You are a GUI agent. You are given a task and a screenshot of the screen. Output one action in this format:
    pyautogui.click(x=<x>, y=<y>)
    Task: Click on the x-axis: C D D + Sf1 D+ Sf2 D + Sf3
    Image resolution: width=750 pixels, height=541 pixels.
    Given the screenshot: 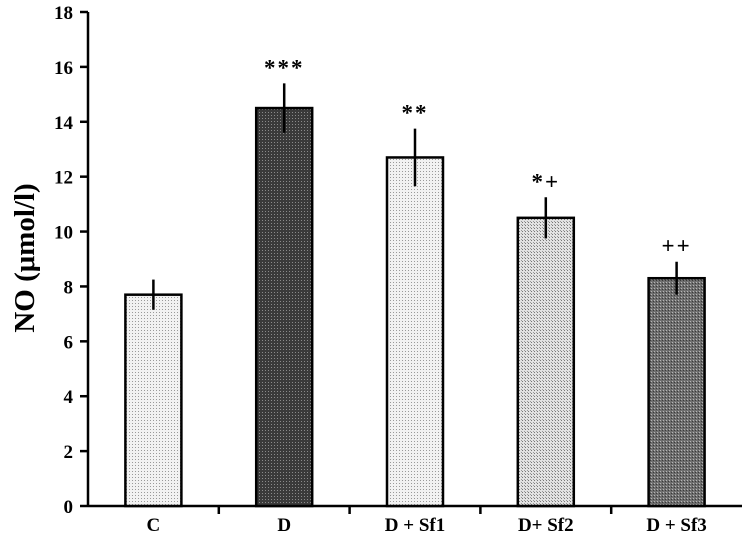 What is the action you would take?
    pyautogui.click(x=415, y=520)
    